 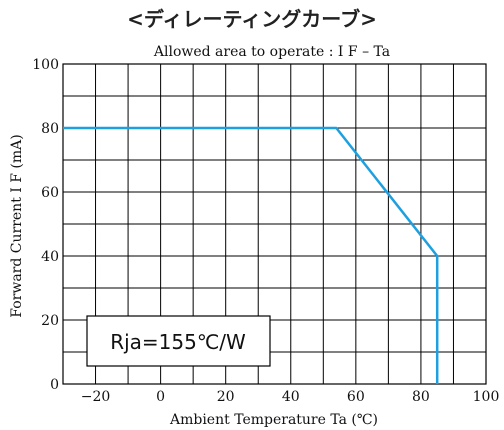 What do you see at coordinates (50, 193) in the screenshot?
I see `y-tick-label: 60` at bounding box center [50, 193].